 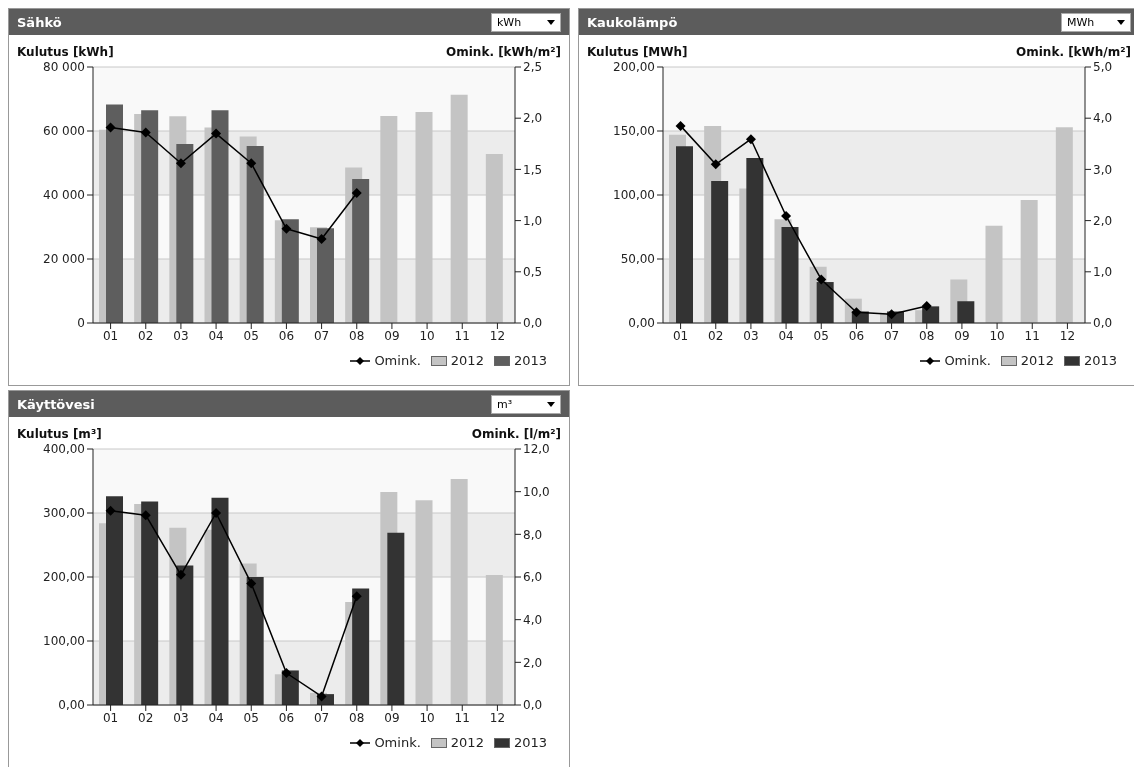 I want to click on y2-tick-label: 2,5, so click(x=533, y=67).